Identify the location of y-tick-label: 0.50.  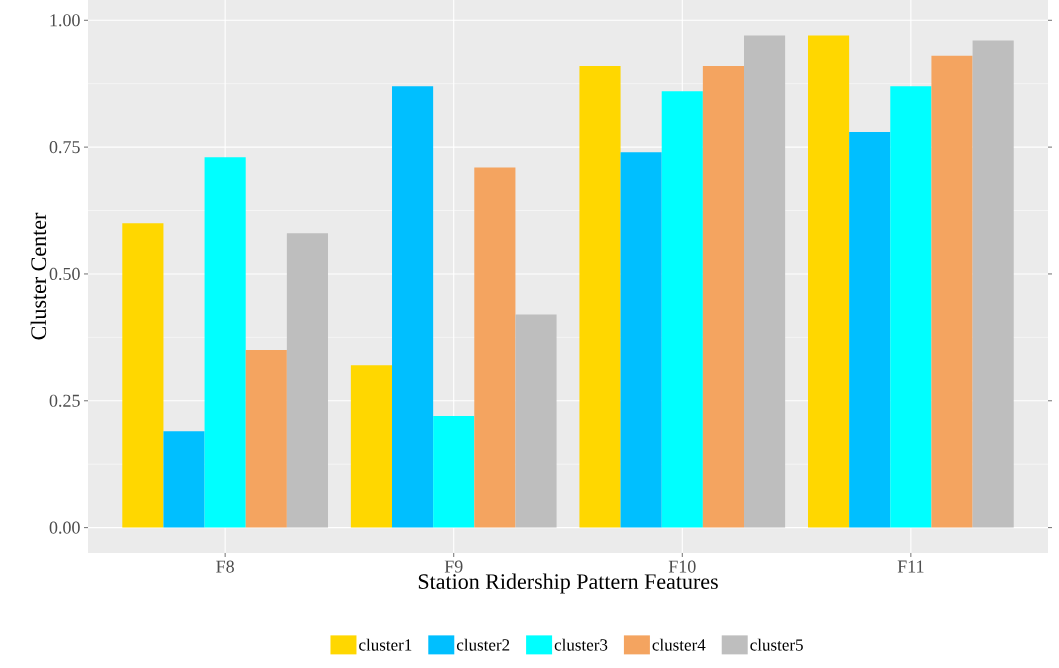
(64, 274).